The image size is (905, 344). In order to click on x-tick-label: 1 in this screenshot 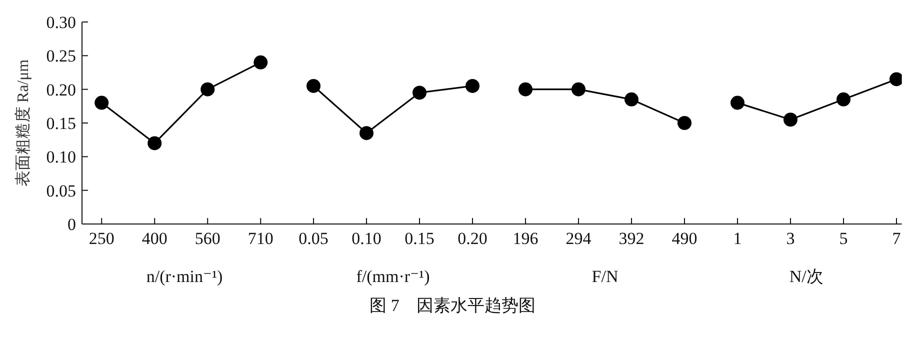, I will do `click(737, 238)`.